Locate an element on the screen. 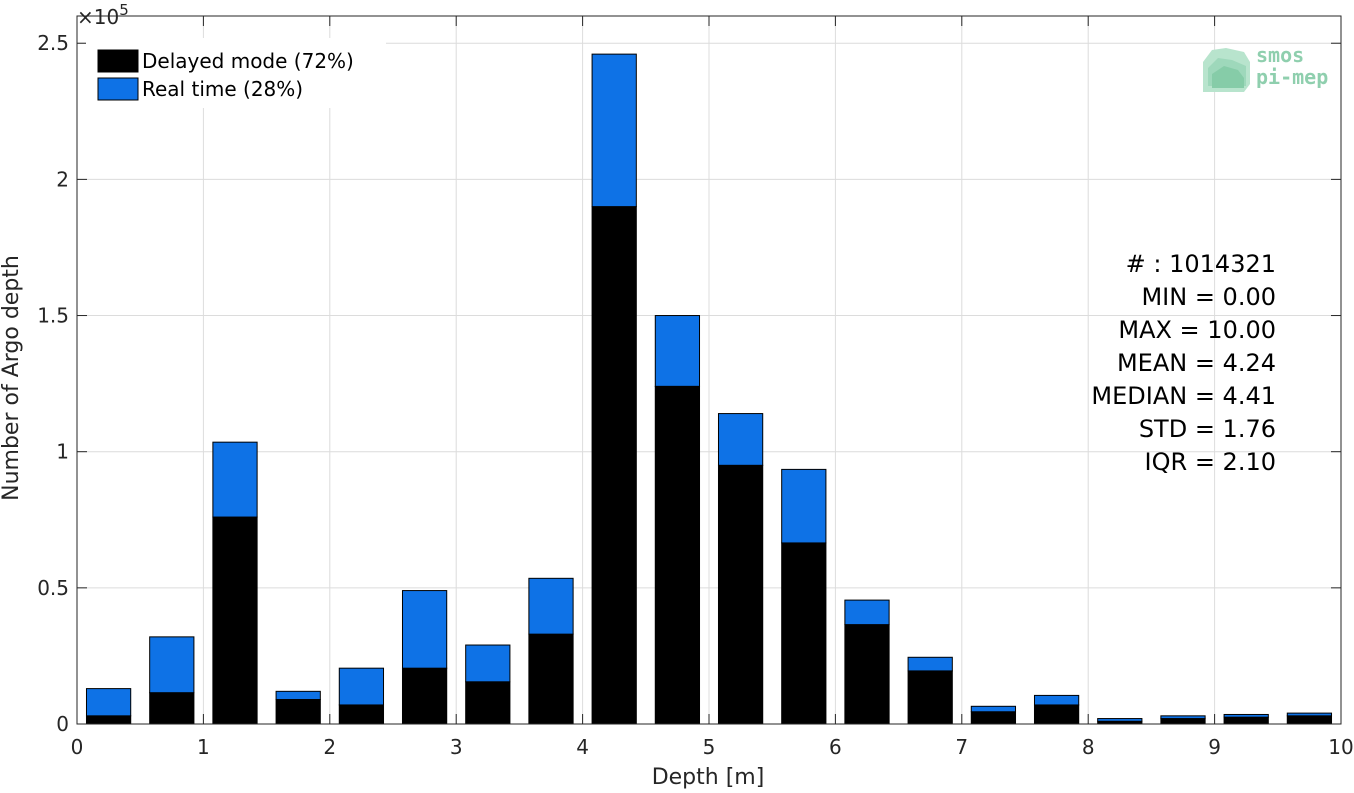 The height and width of the screenshot is (793, 1354). legend: Delayed mode (72%) Real time (28%) is located at coordinates (236, 73).